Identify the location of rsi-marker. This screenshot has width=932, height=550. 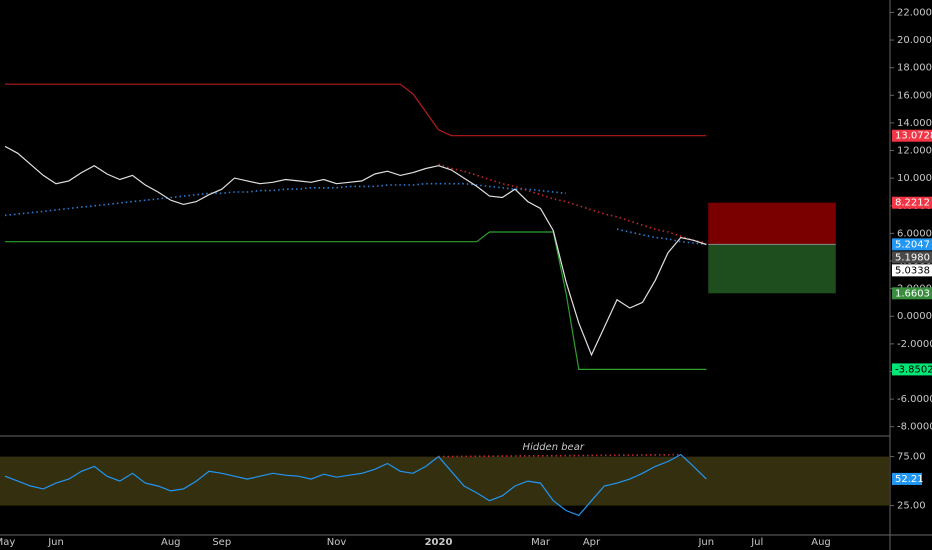
(907, 478).